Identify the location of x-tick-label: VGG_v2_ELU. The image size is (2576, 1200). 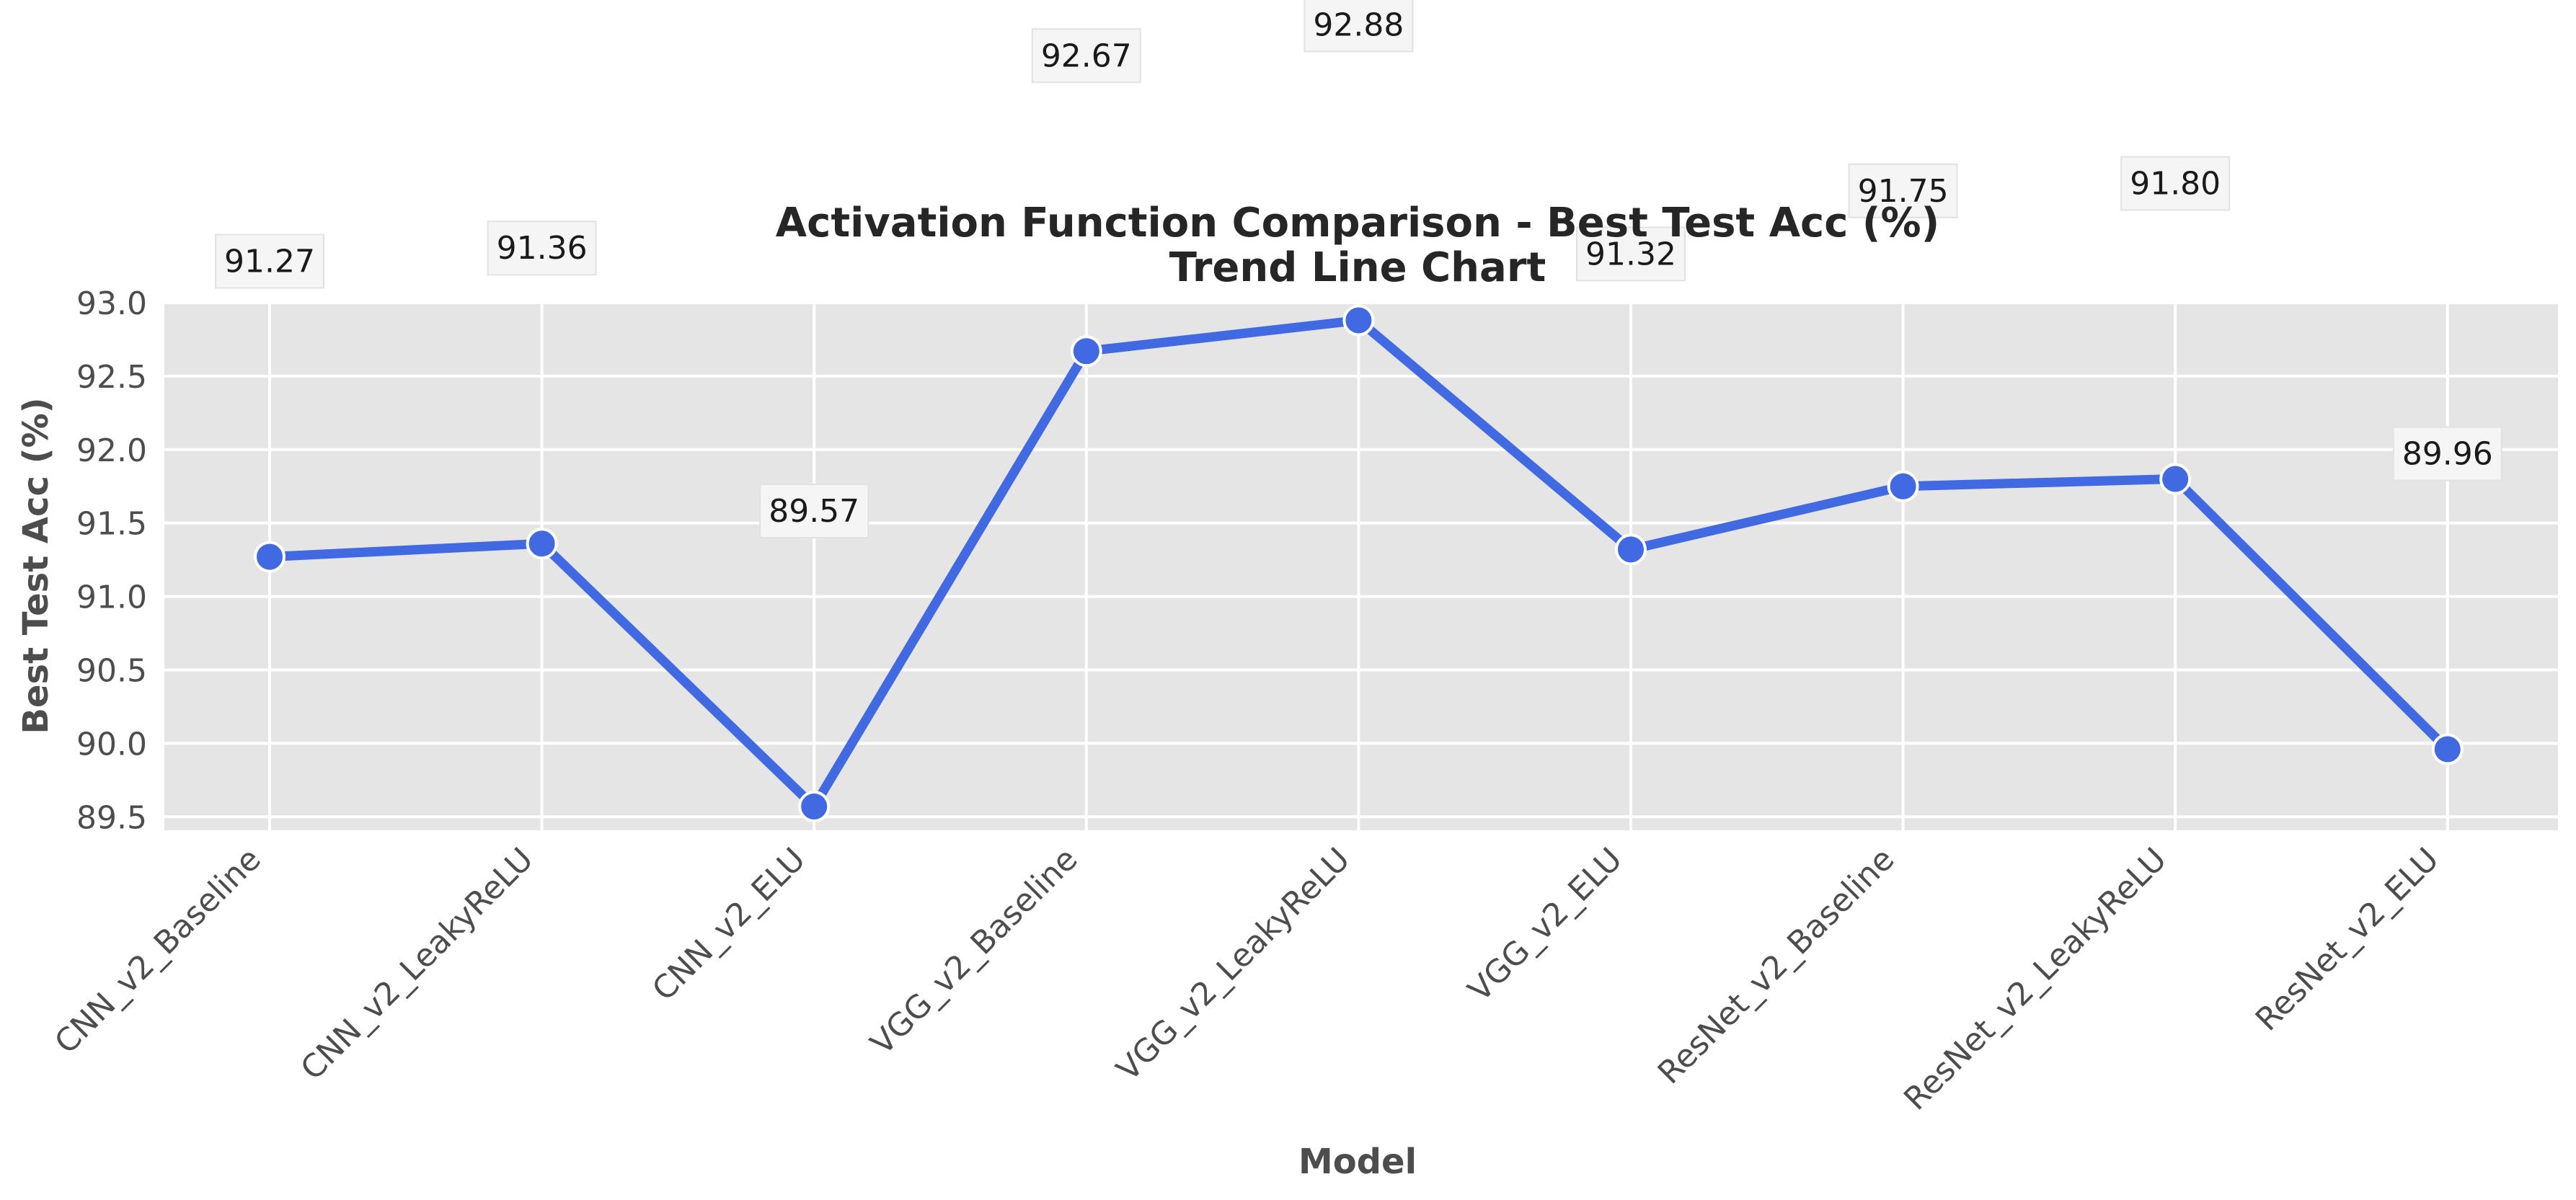
(1545, 925).